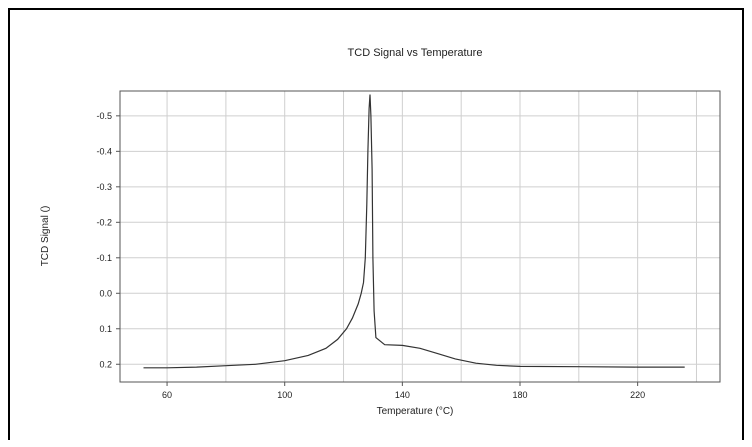 The image size is (752, 447). What do you see at coordinates (104, 151) in the screenshot?
I see `y-tick-label: -0.4` at bounding box center [104, 151].